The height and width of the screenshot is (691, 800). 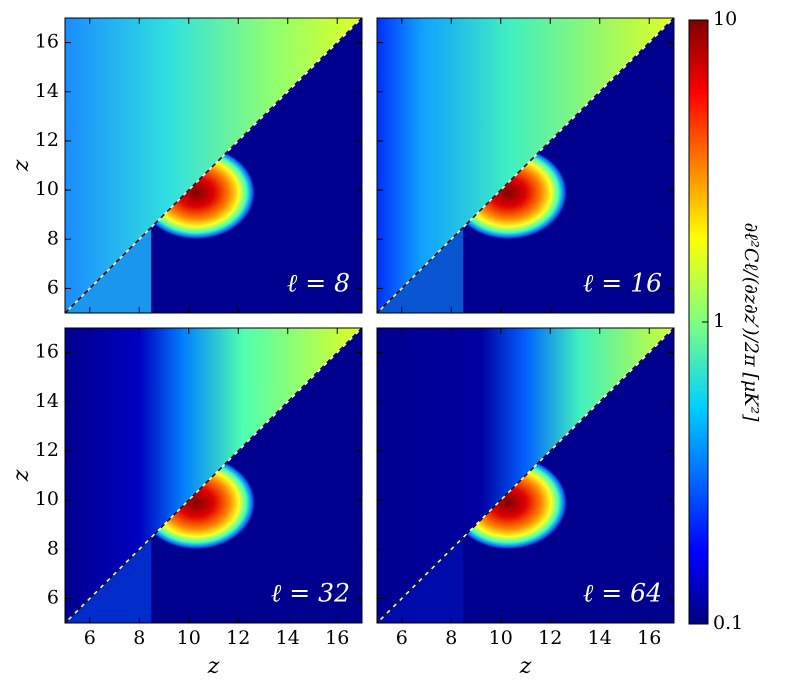 What do you see at coordinates (725, 19) in the screenshot?
I see `colorbar-tick-label: 10` at bounding box center [725, 19].